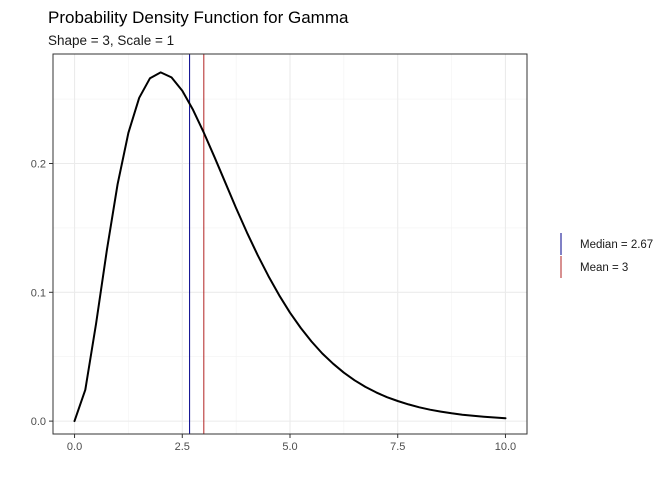 Image resolution: width=672 pixels, height=480 pixels. I want to click on legend-label: Mean = 3, so click(604, 268).